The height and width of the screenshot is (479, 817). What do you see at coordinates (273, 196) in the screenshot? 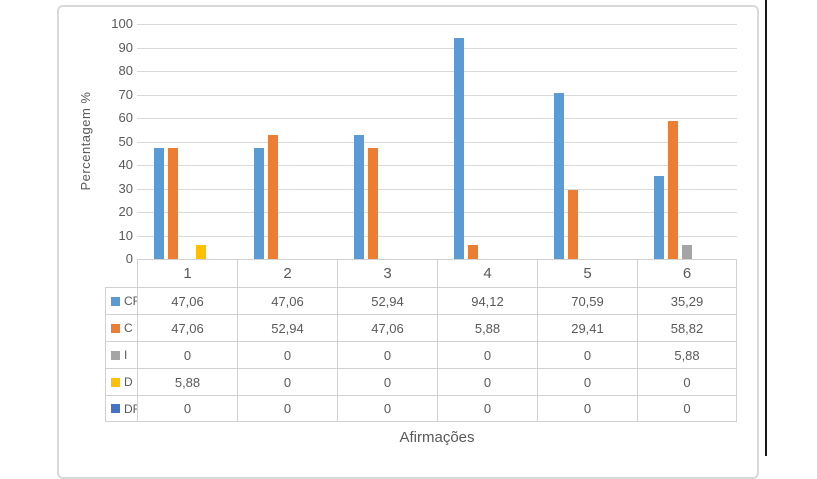
I see `bar-c-cat2` at bounding box center [273, 196].